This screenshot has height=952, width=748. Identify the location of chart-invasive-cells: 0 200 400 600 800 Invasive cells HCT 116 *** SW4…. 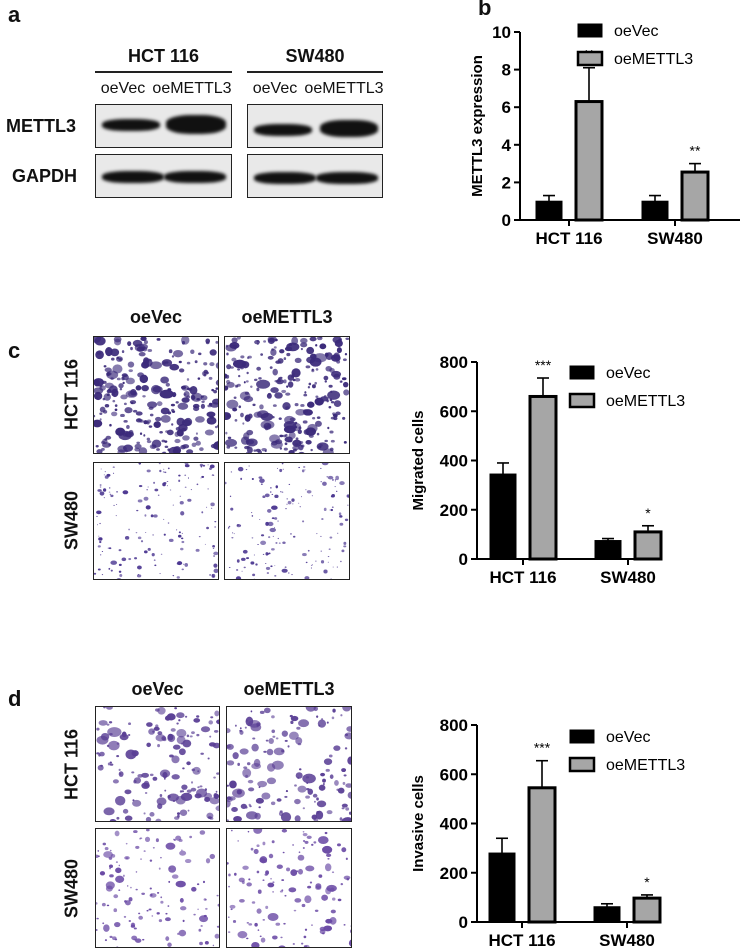
(547, 833).